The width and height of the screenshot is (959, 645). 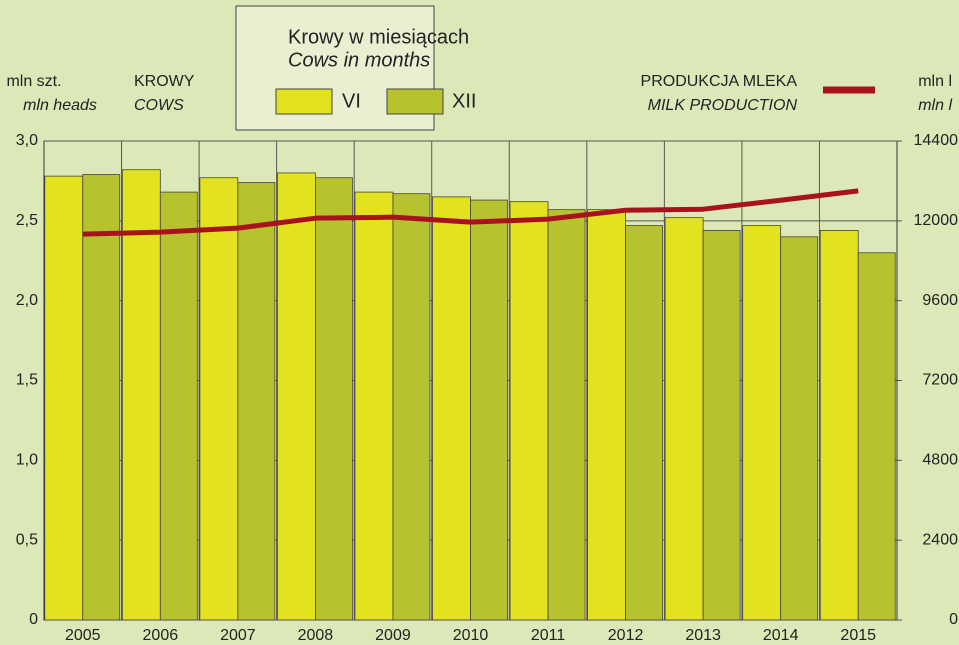 What do you see at coordinates (471, 635) in the screenshot?
I see `x-tick-label: 2010` at bounding box center [471, 635].